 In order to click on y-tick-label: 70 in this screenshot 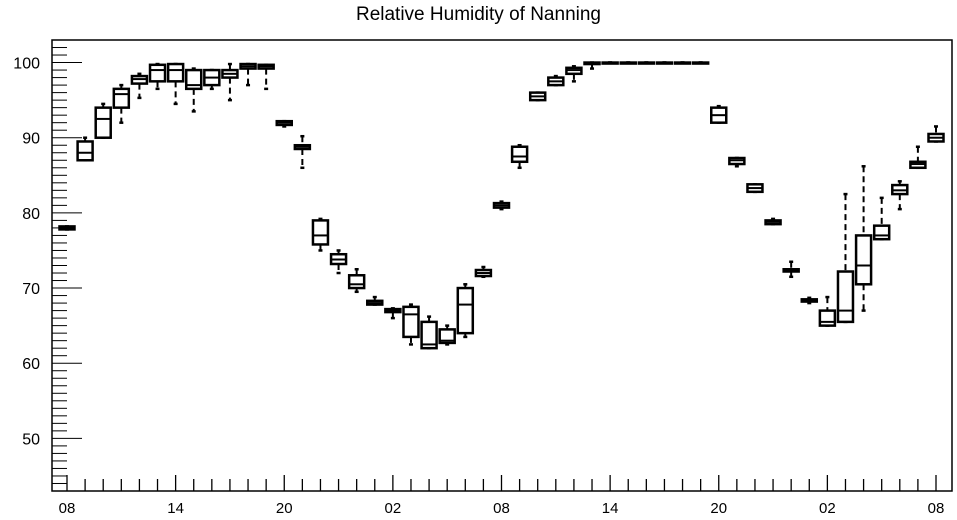, I will do `click(31, 289)`.